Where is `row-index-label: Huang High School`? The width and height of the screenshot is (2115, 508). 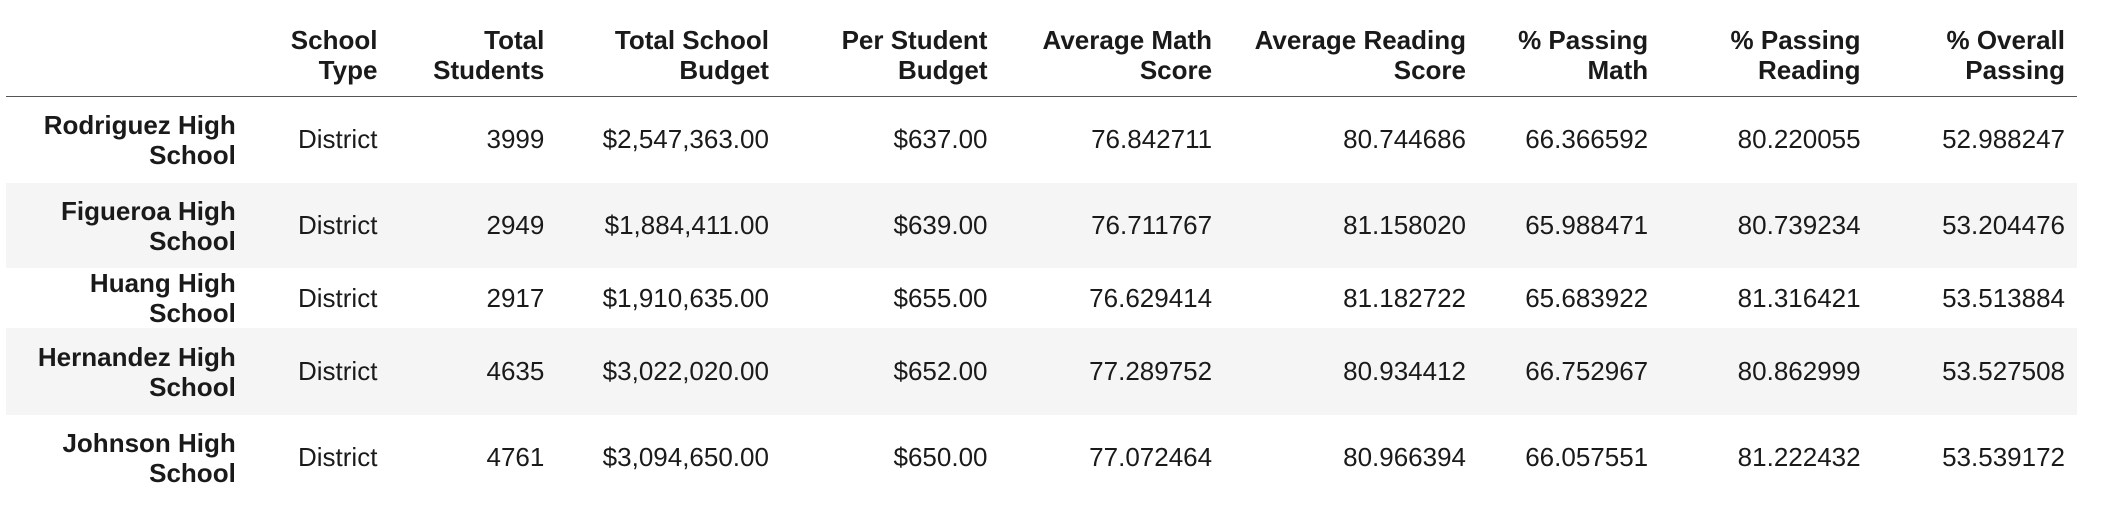 row-index-label: Huang High School is located at coordinates (162, 298).